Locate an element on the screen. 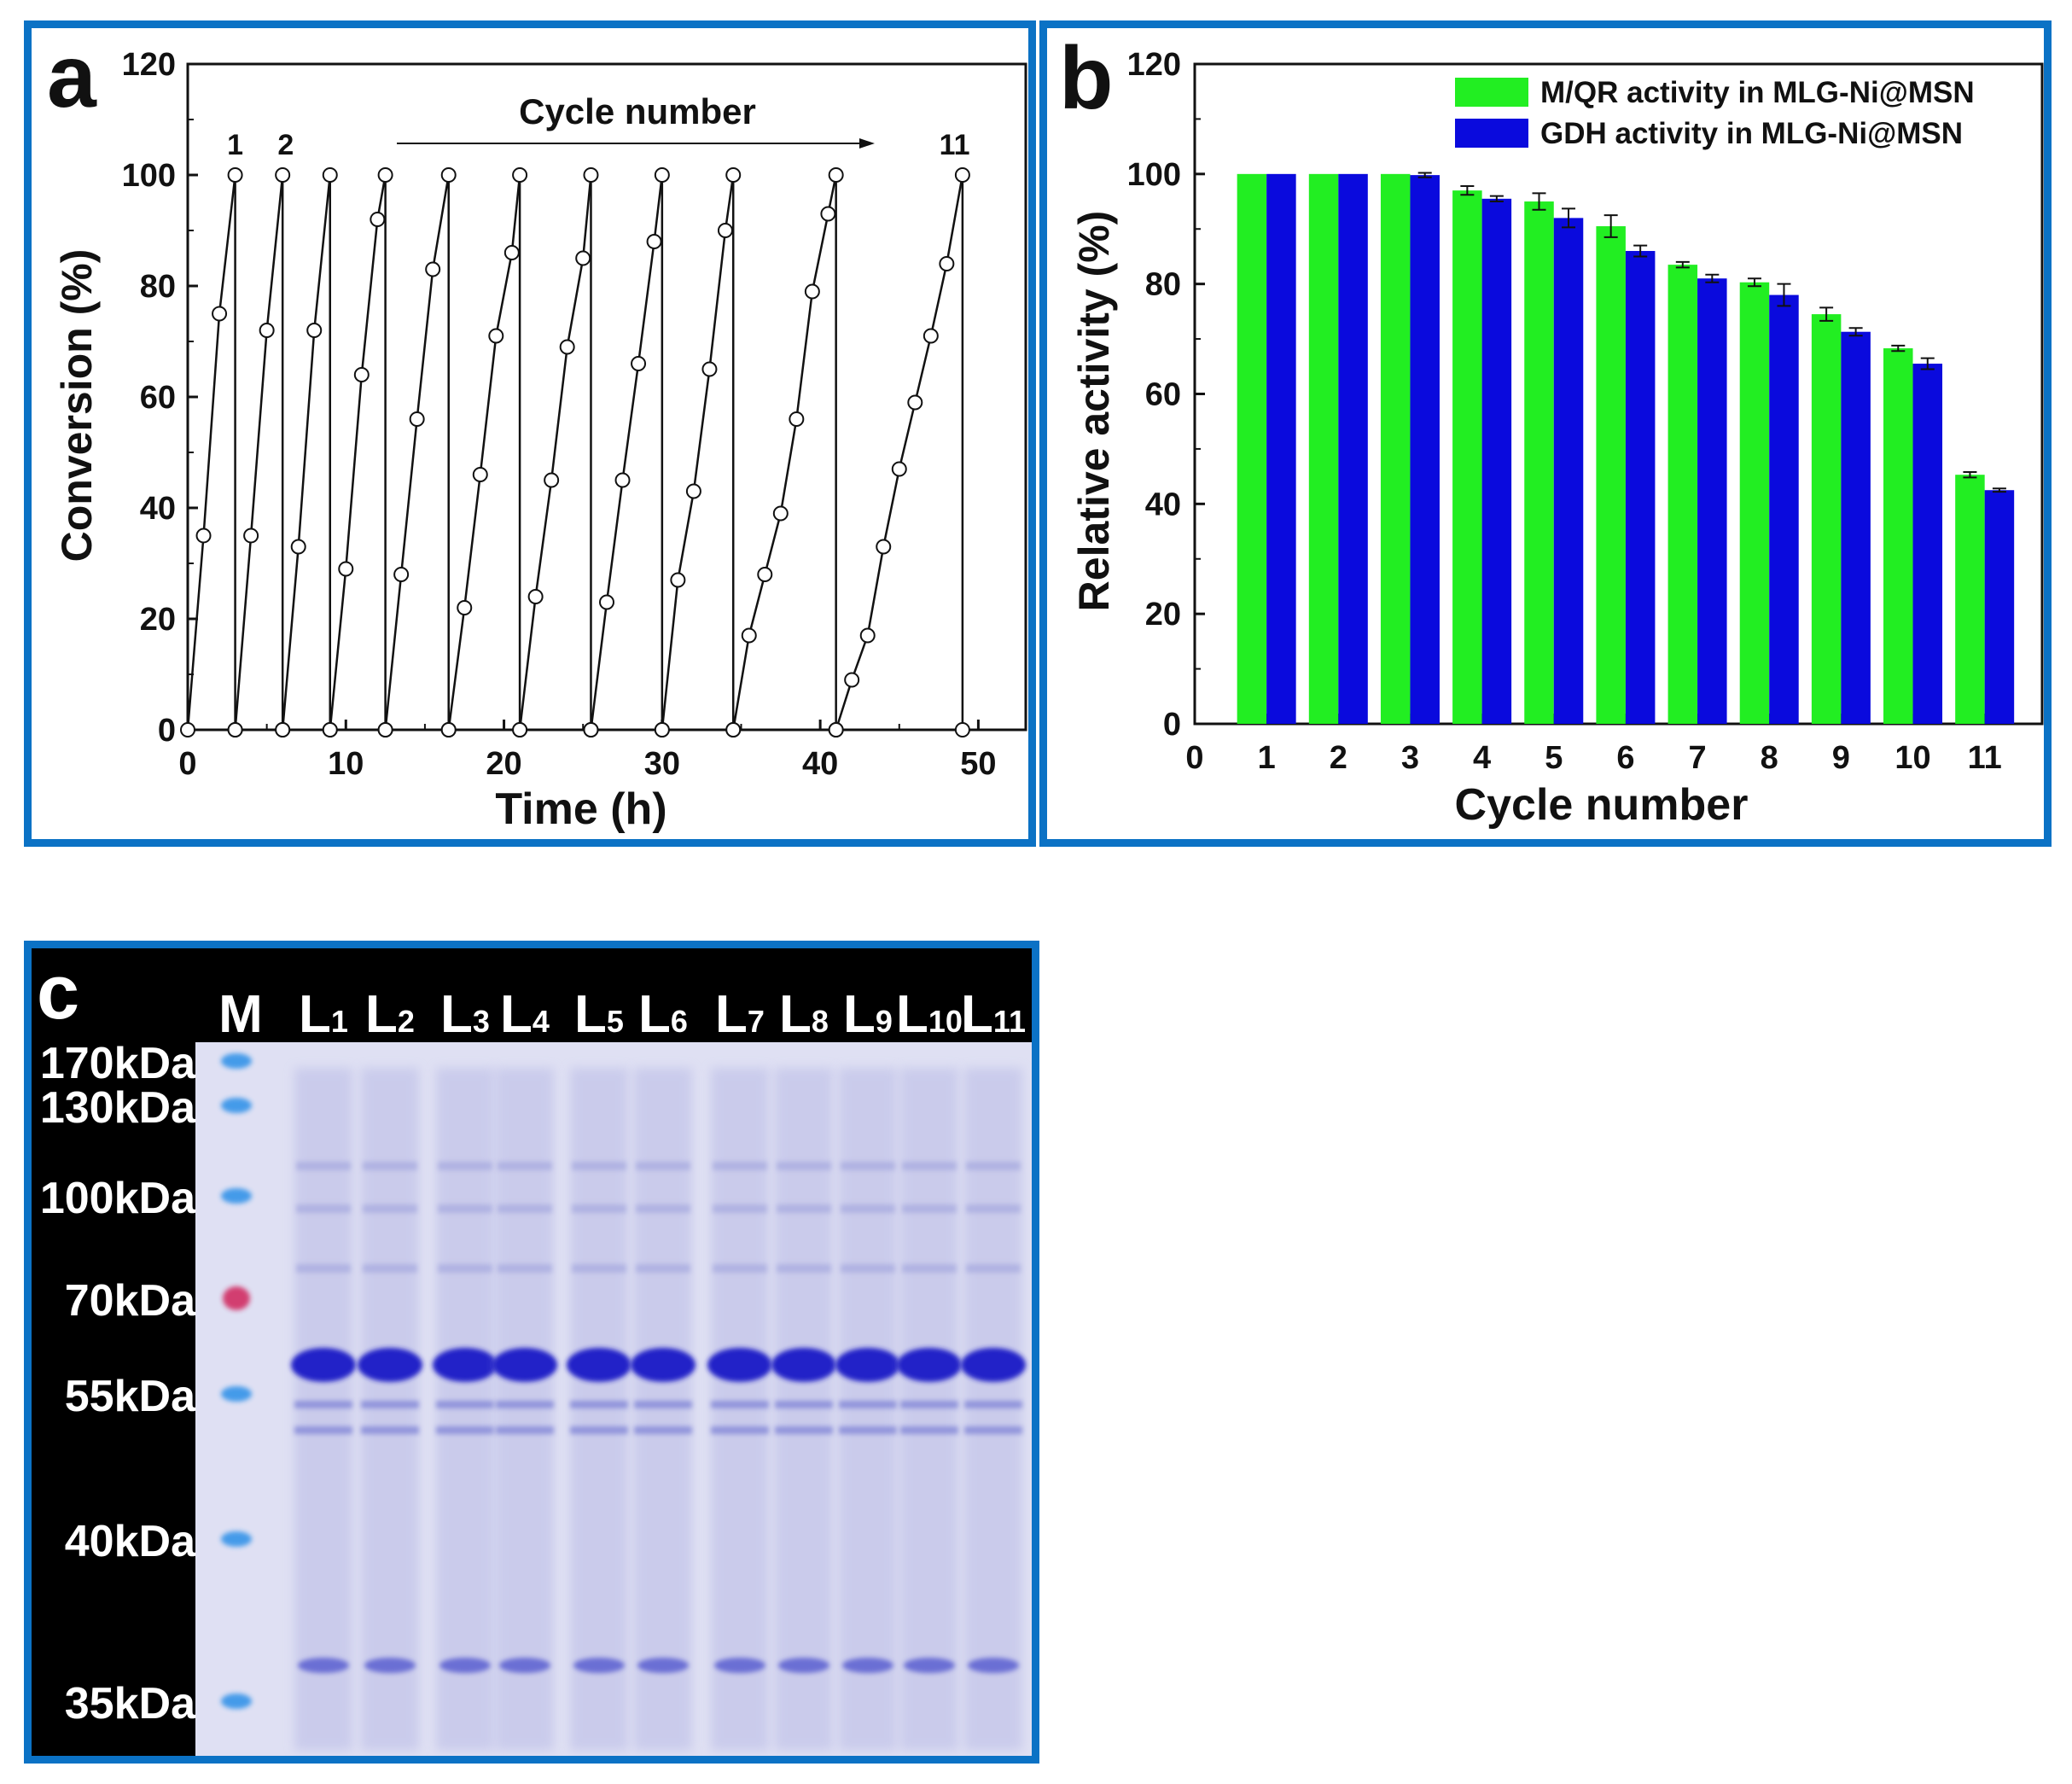 This screenshot has width=2072, height=1784. lane-label-l11: L11 is located at coordinates (993, 1015).